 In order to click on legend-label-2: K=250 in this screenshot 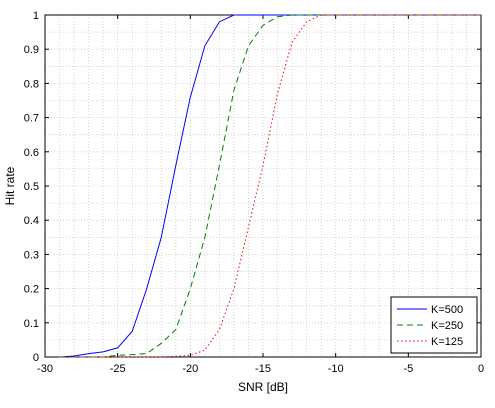, I will do `click(447, 326)`.